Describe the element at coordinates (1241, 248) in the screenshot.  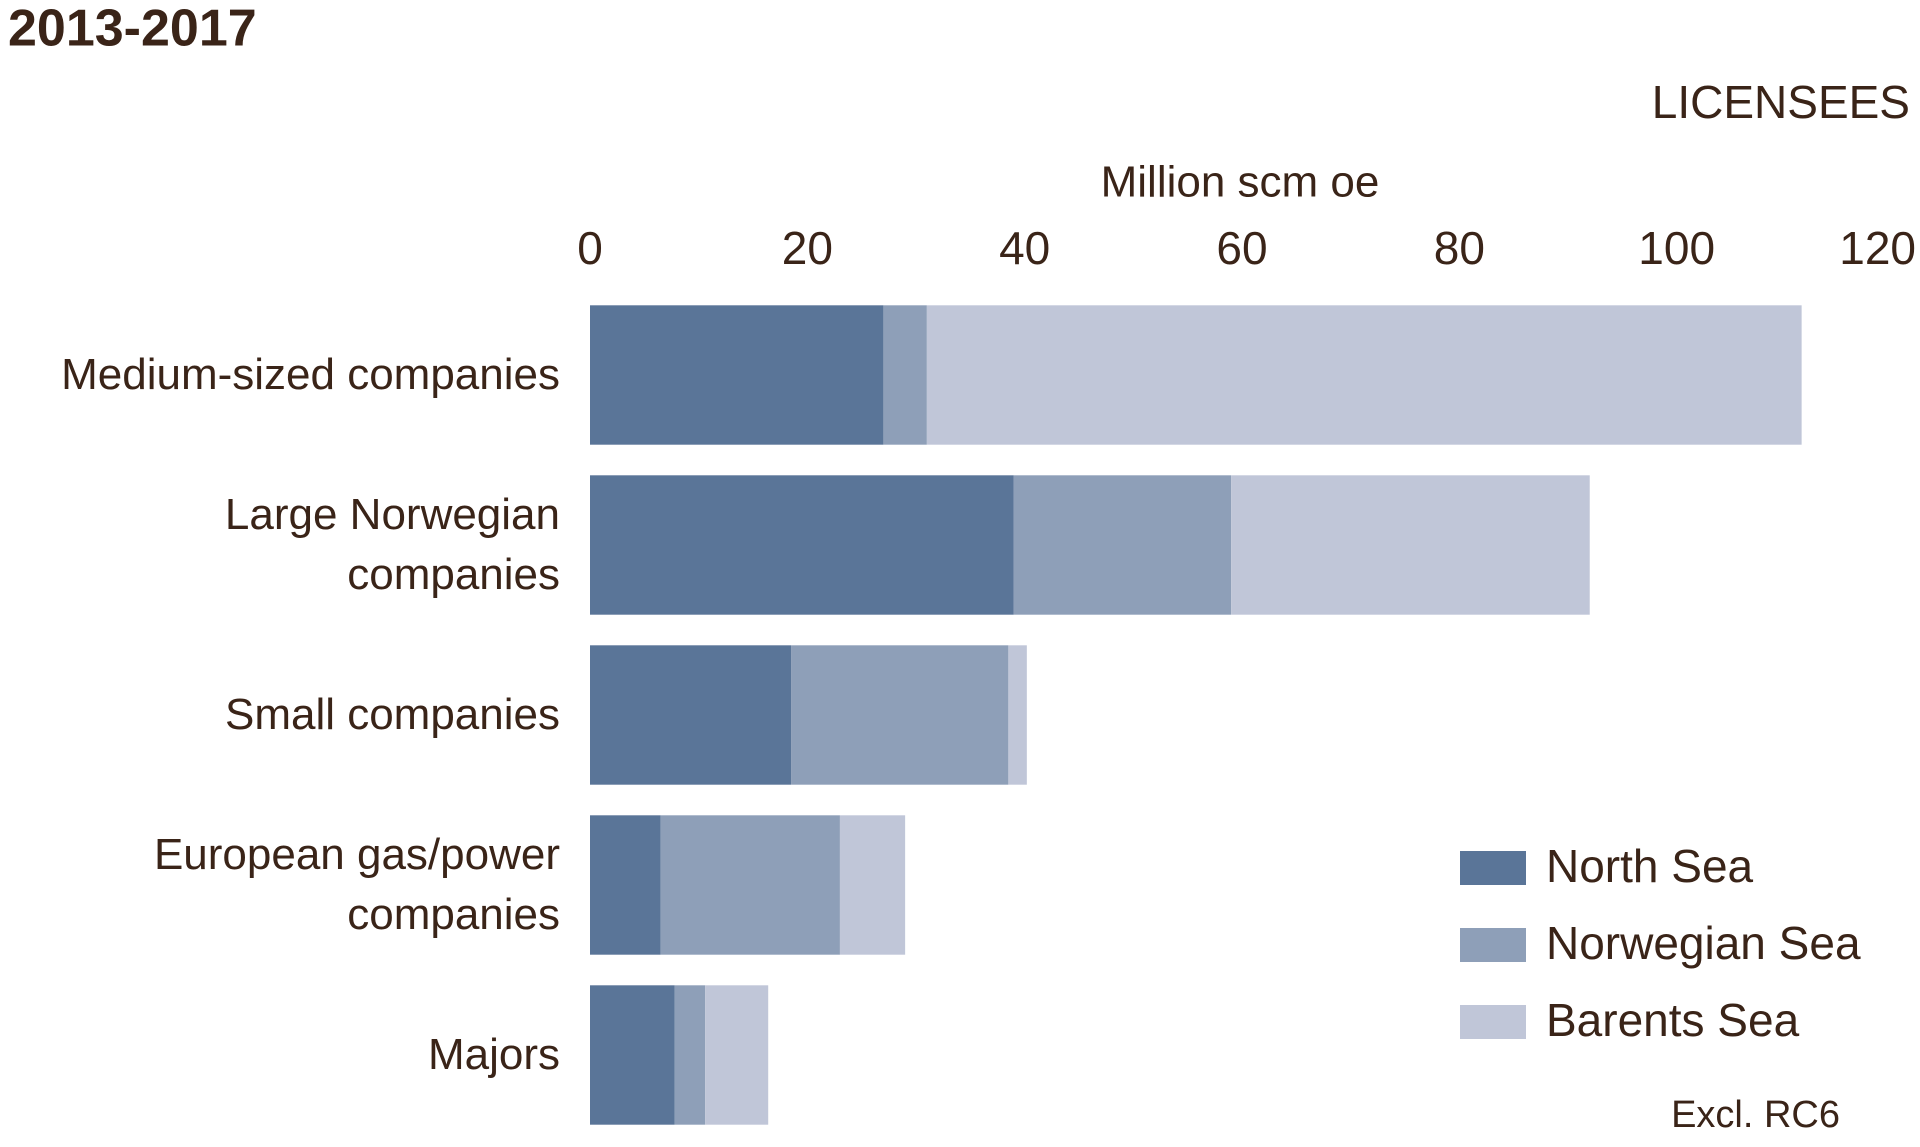
I see `x-tick-label: 60` at that location.